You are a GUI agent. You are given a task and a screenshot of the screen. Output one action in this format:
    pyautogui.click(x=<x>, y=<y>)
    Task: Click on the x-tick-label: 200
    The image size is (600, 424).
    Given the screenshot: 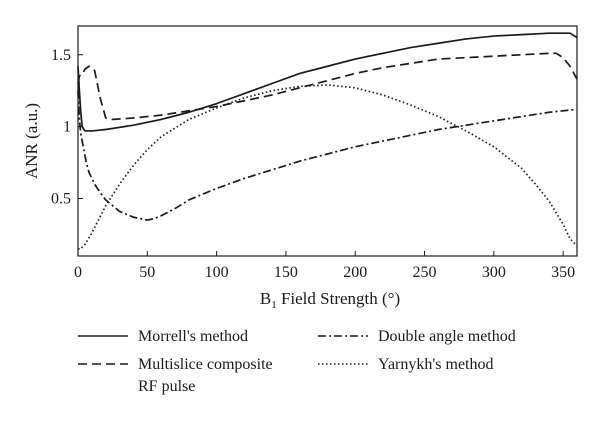 What is the action you would take?
    pyautogui.click(x=355, y=272)
    